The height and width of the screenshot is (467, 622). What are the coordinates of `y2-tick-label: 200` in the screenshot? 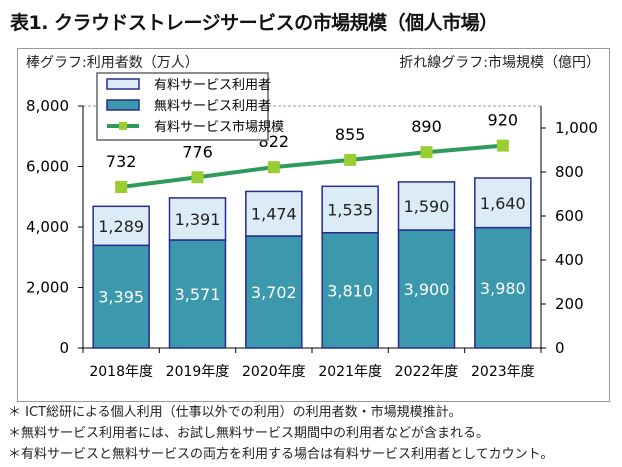 It's located at (569, 304).